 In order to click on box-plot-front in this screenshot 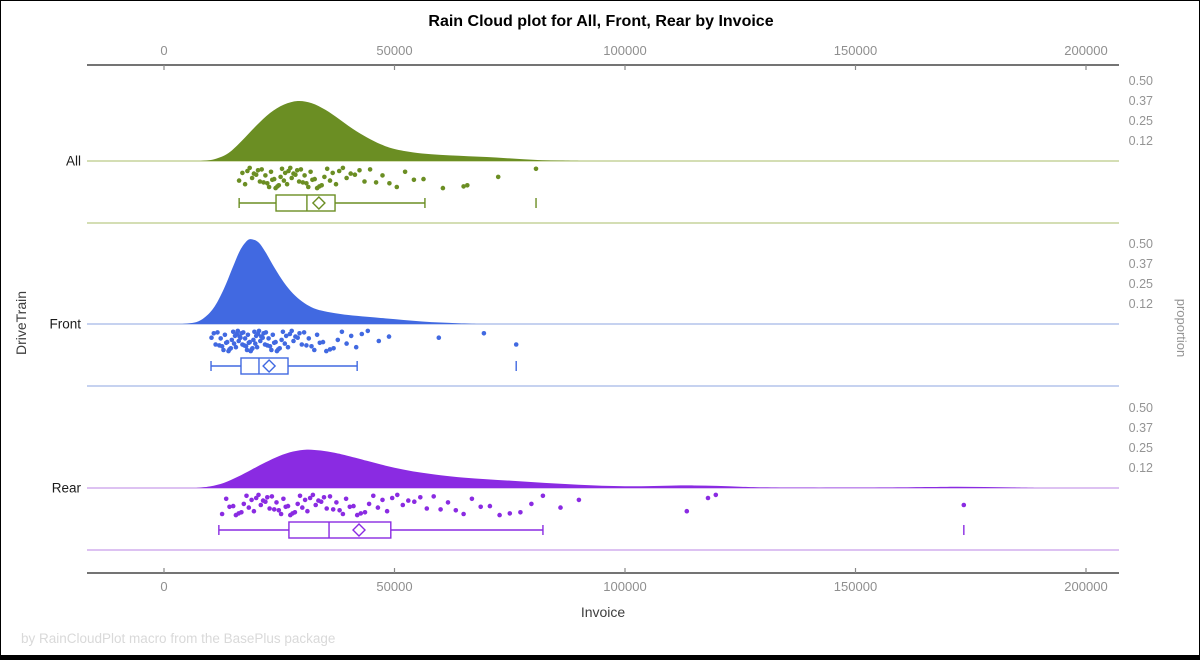, I will do `click(363, 366)`.